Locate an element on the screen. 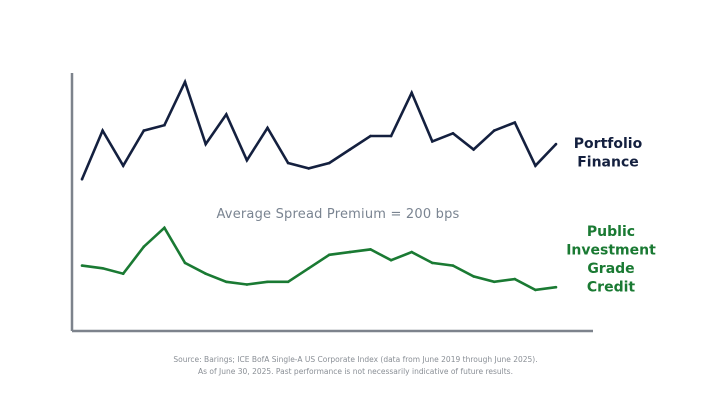  spread-premium-annotation: Average Spread Premium = 200 bps is located at coordinates (337, 214).